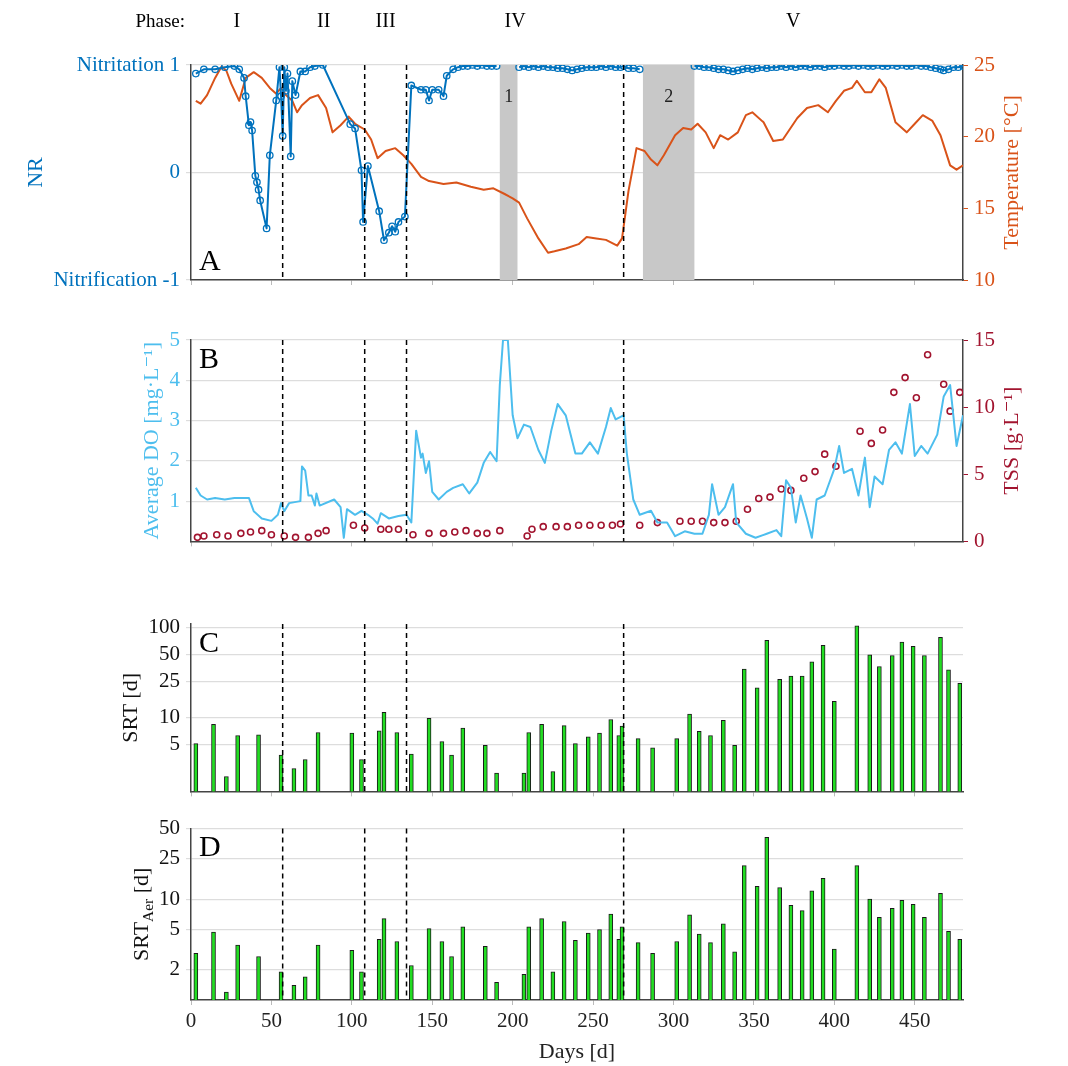 The height and width of the screenshot is (1066, 1068). Describe the element at coordinates (324, 20) in the screenshot. I see `text: II` at that location.